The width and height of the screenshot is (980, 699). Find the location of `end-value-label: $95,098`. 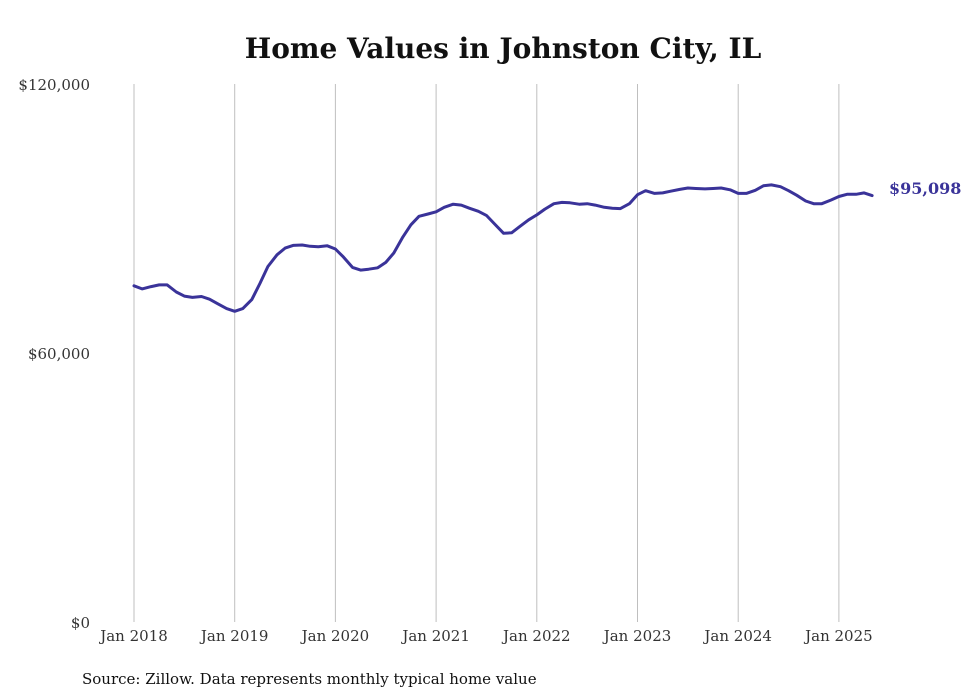

end-value-label: $95,098 is located at coordinates (925, 188).